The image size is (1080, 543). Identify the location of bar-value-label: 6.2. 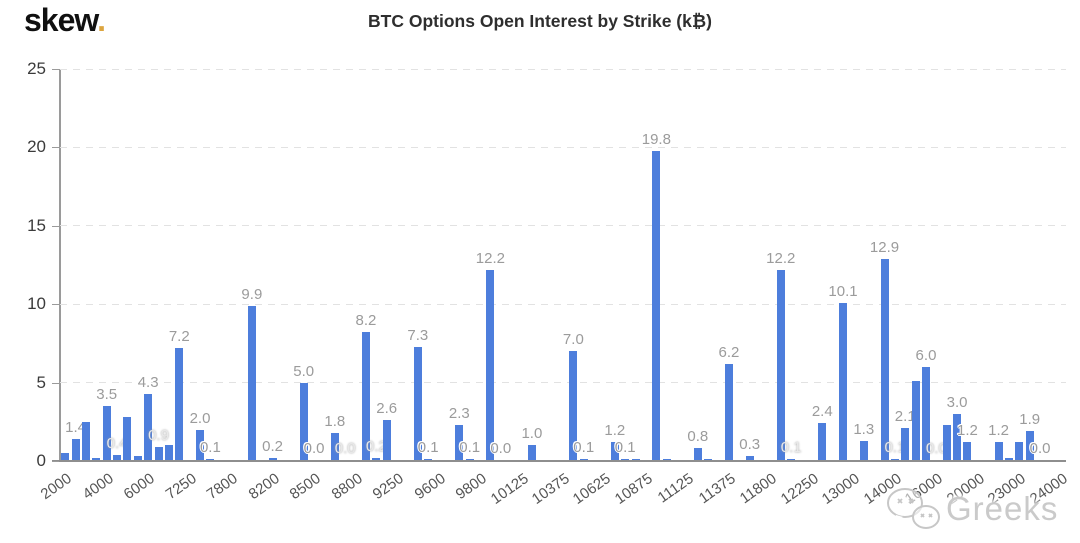
(729, 352).